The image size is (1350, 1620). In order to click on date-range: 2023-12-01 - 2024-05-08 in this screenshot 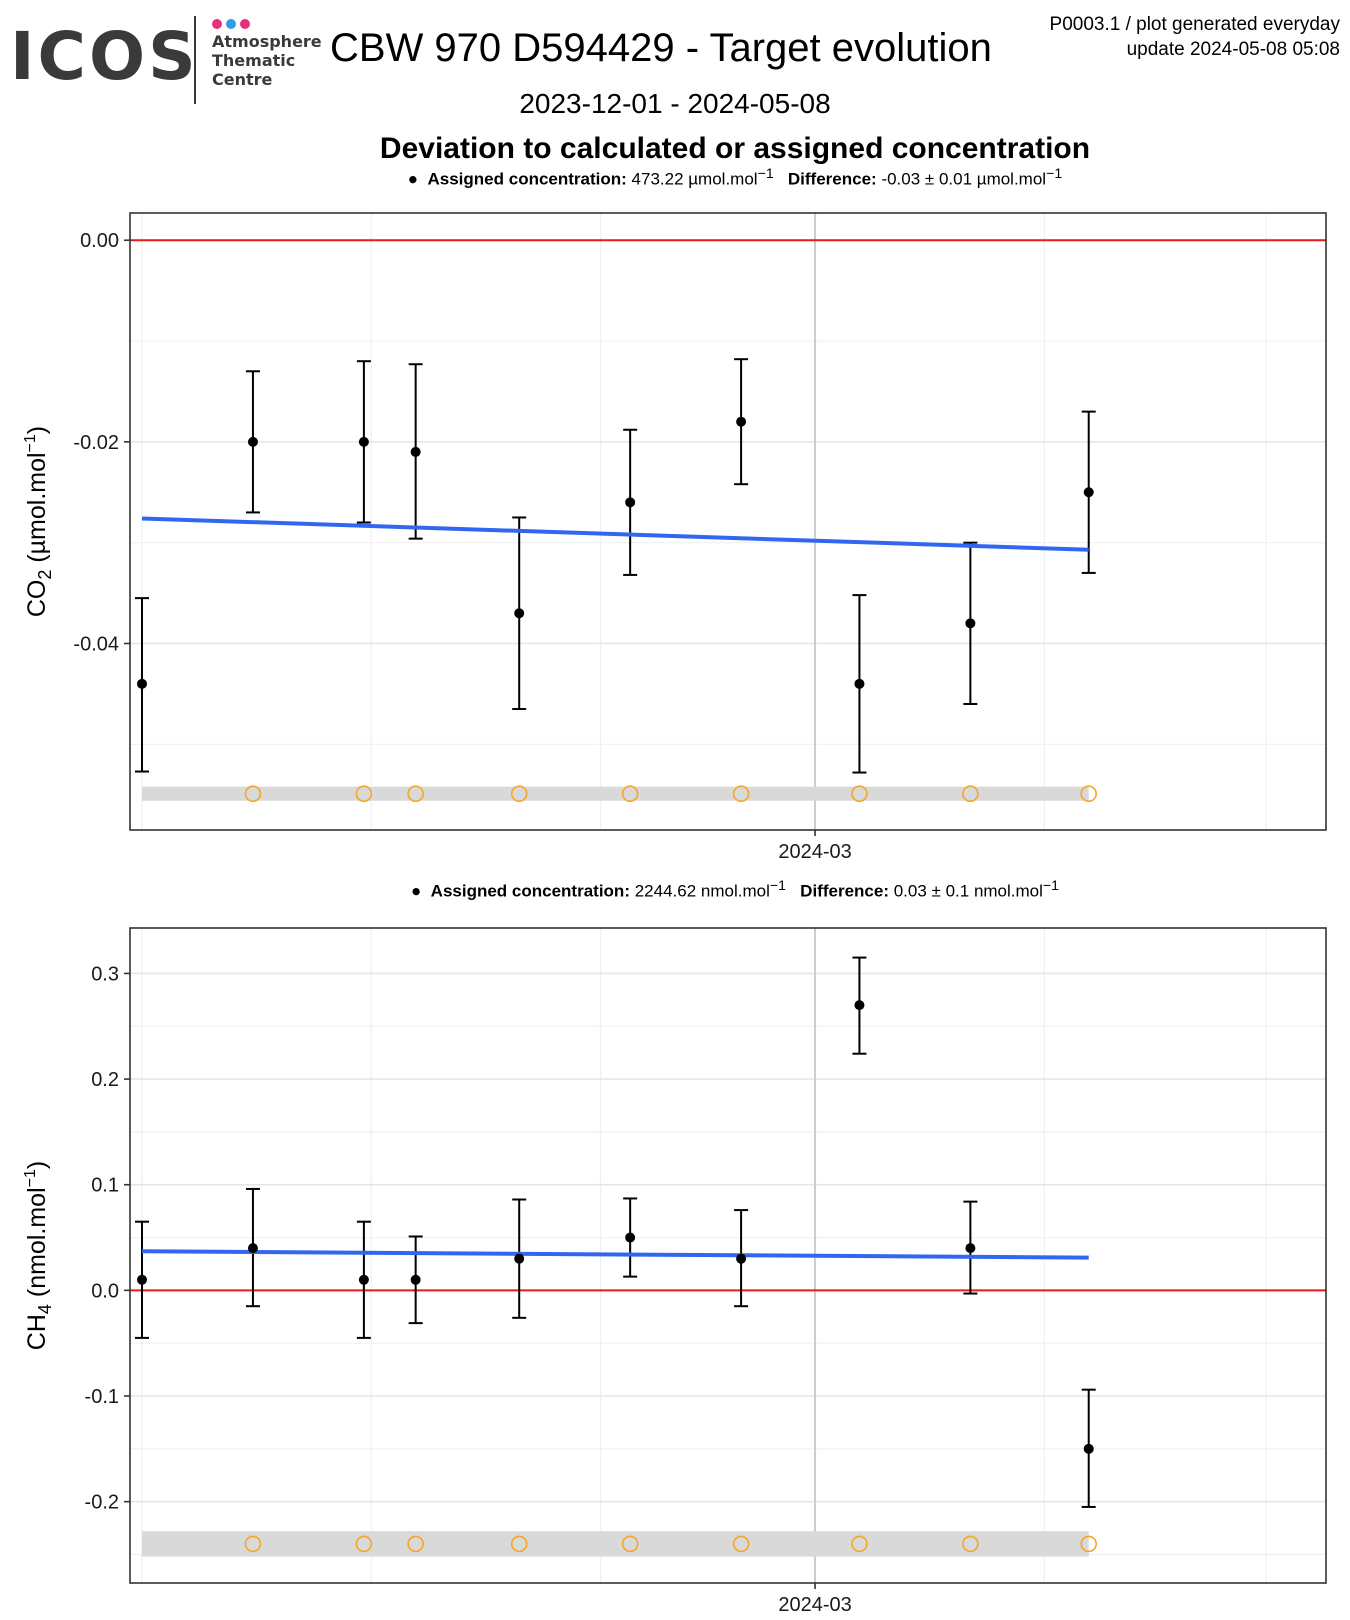, I will do `click(675, 103)`.